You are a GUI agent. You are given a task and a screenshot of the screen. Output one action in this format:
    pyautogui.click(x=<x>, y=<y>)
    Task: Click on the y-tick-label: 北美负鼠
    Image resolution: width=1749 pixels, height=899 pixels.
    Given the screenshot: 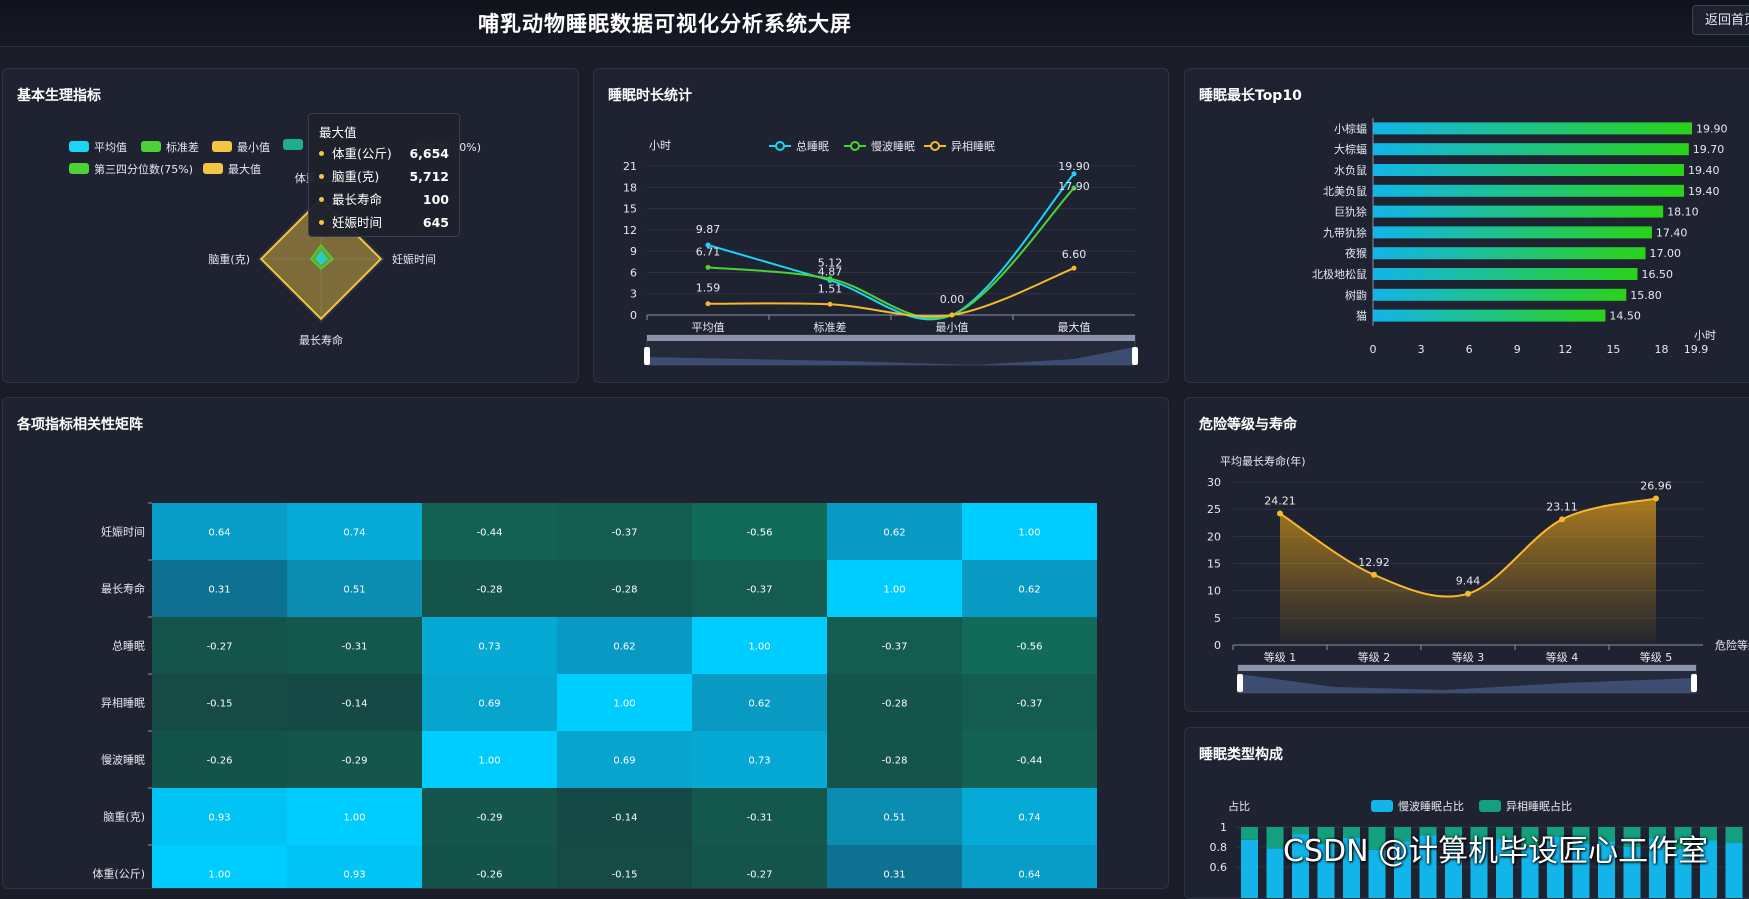 What is the action you would take?
    pyautogui.click(x=1345, y=191)
    